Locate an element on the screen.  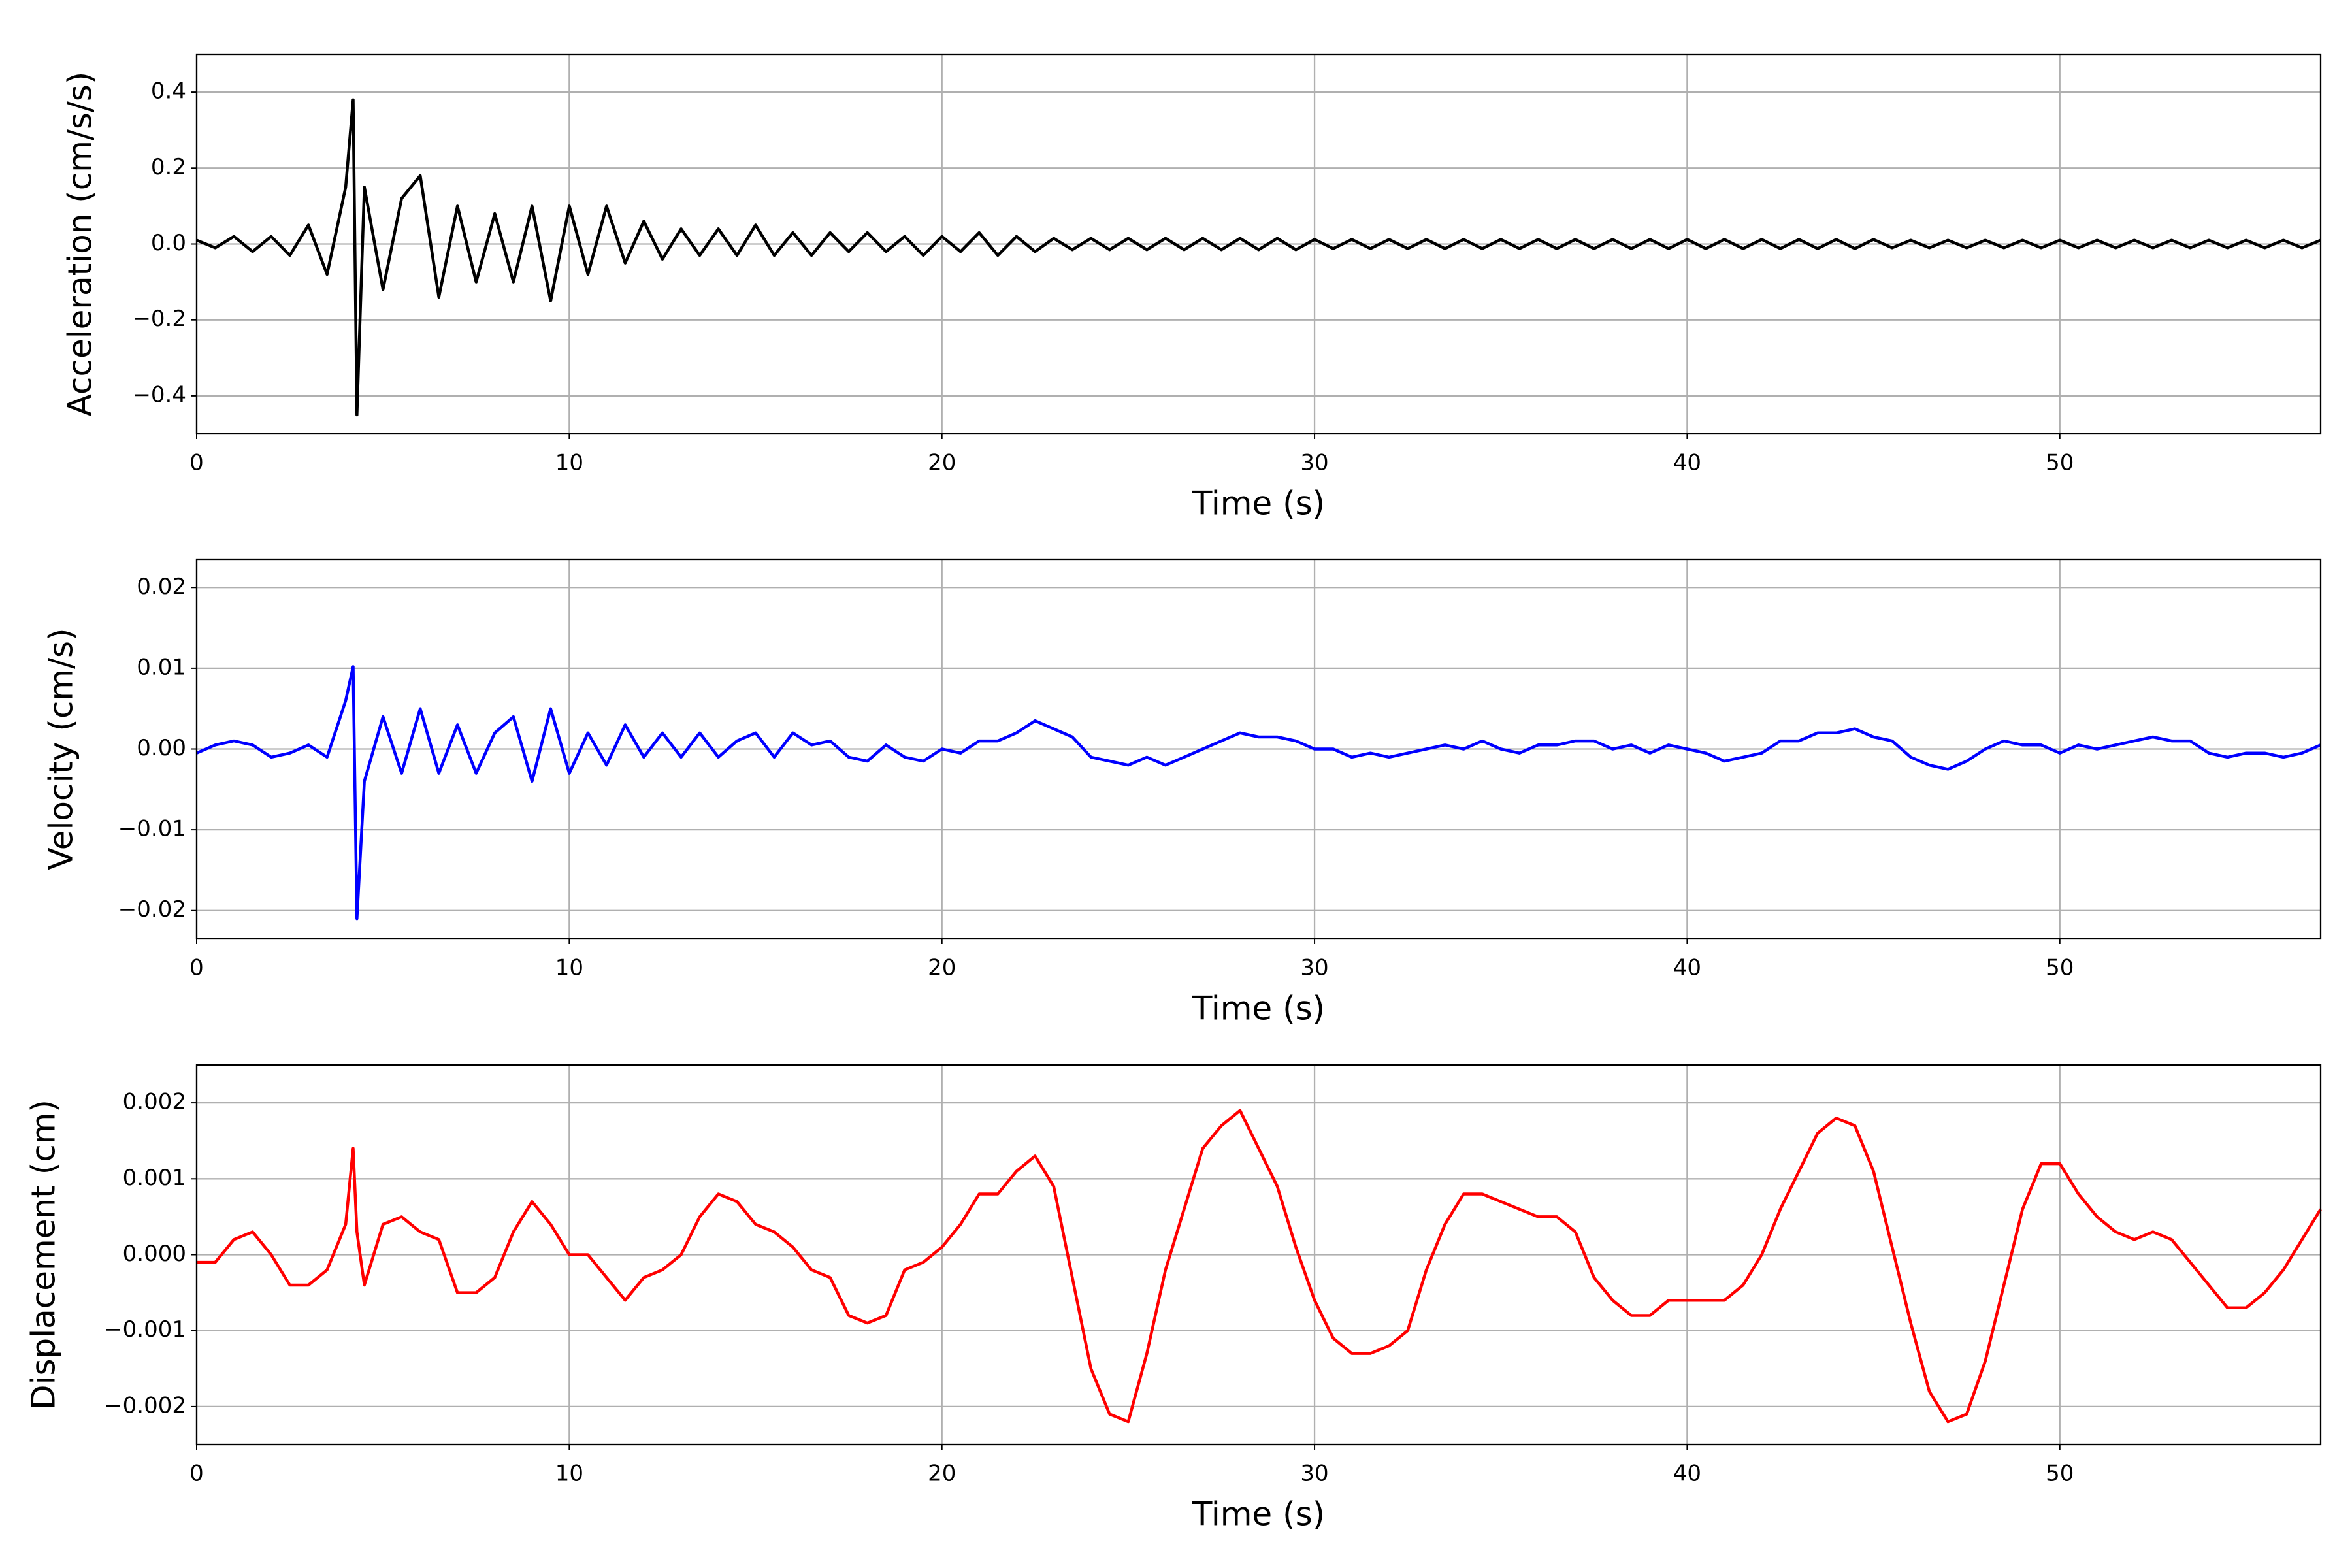
y-tick-label: 0.001 is located at coordinates (154, 1178).